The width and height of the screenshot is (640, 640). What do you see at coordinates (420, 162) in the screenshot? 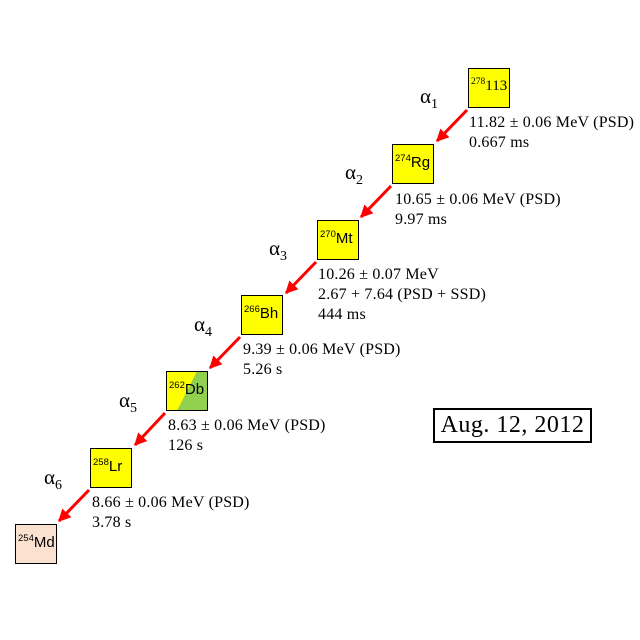
I see `element-symbol: Rg` at bounding box center [420, 162].